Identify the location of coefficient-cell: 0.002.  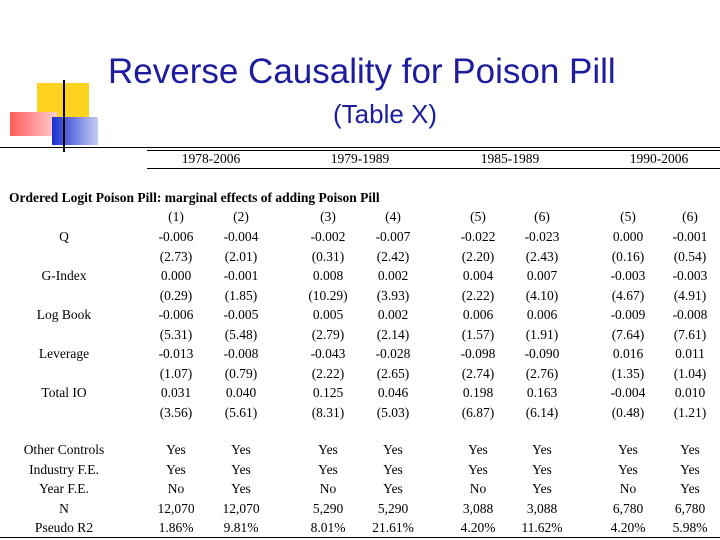
(393, 314).